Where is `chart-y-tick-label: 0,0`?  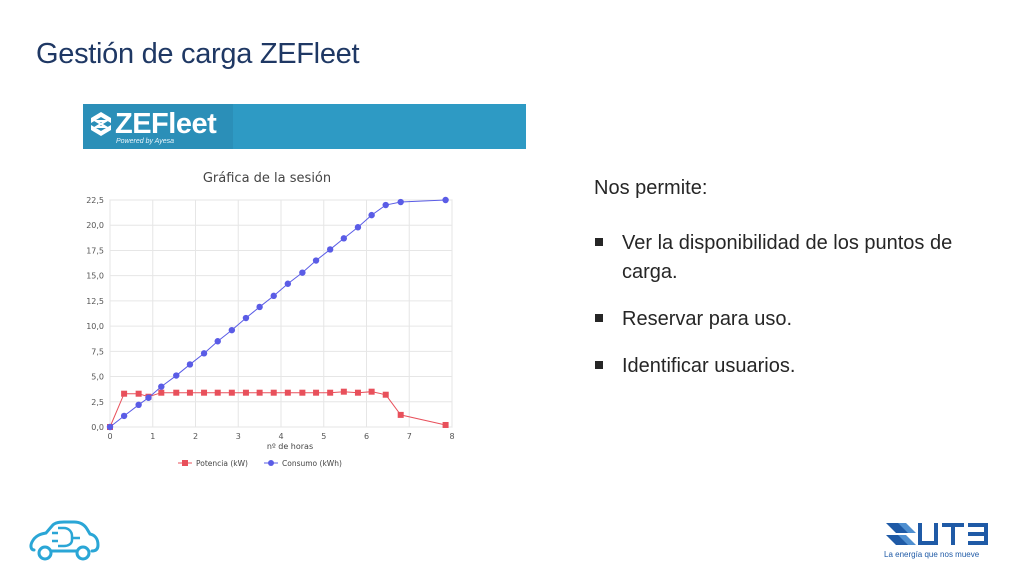
chart-y-tick-label: 0,0 is located at coordinates (97, 427).